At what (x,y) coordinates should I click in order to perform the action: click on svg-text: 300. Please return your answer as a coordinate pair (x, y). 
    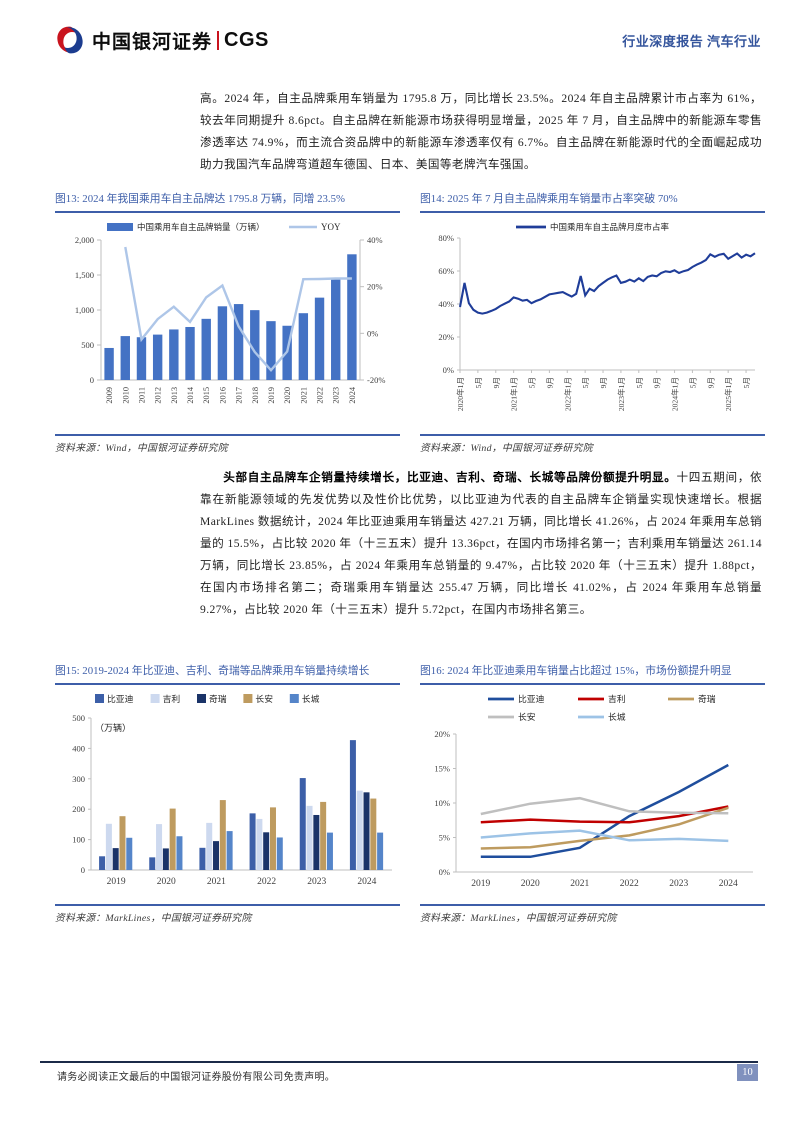
    Looking at the image, I should click on (78, 779).